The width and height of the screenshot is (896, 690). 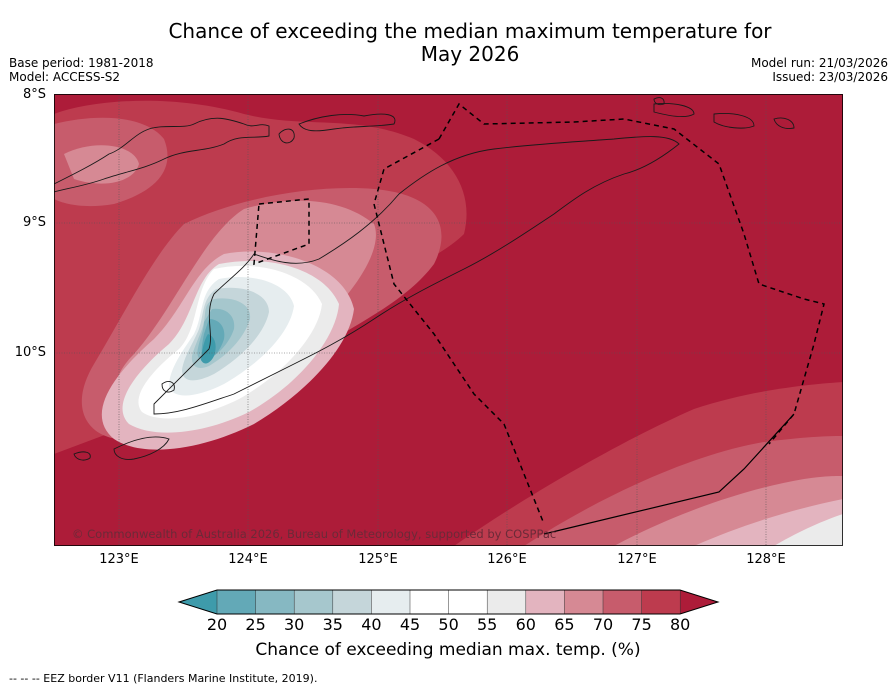 I want to click on lon-label-126e: 126°E, so click(x=507, y=559).